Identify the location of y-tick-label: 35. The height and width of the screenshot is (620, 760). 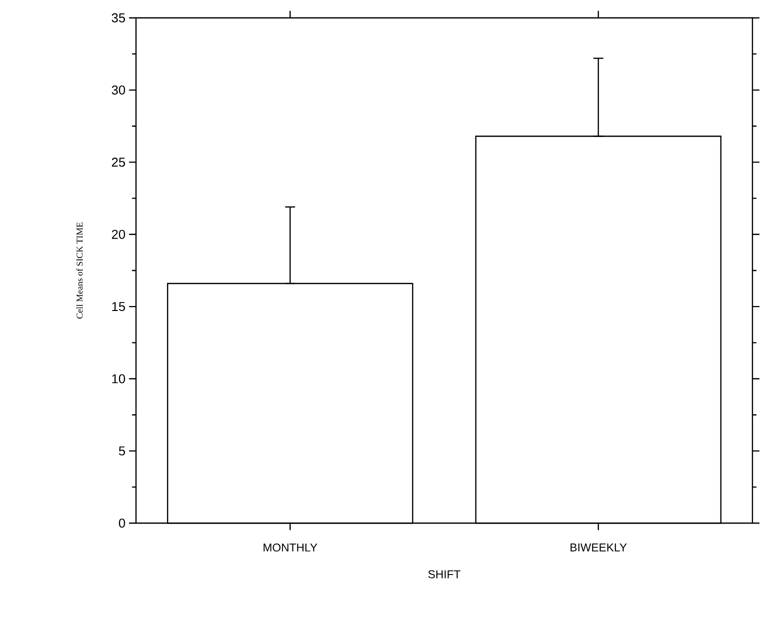
(119, 17).